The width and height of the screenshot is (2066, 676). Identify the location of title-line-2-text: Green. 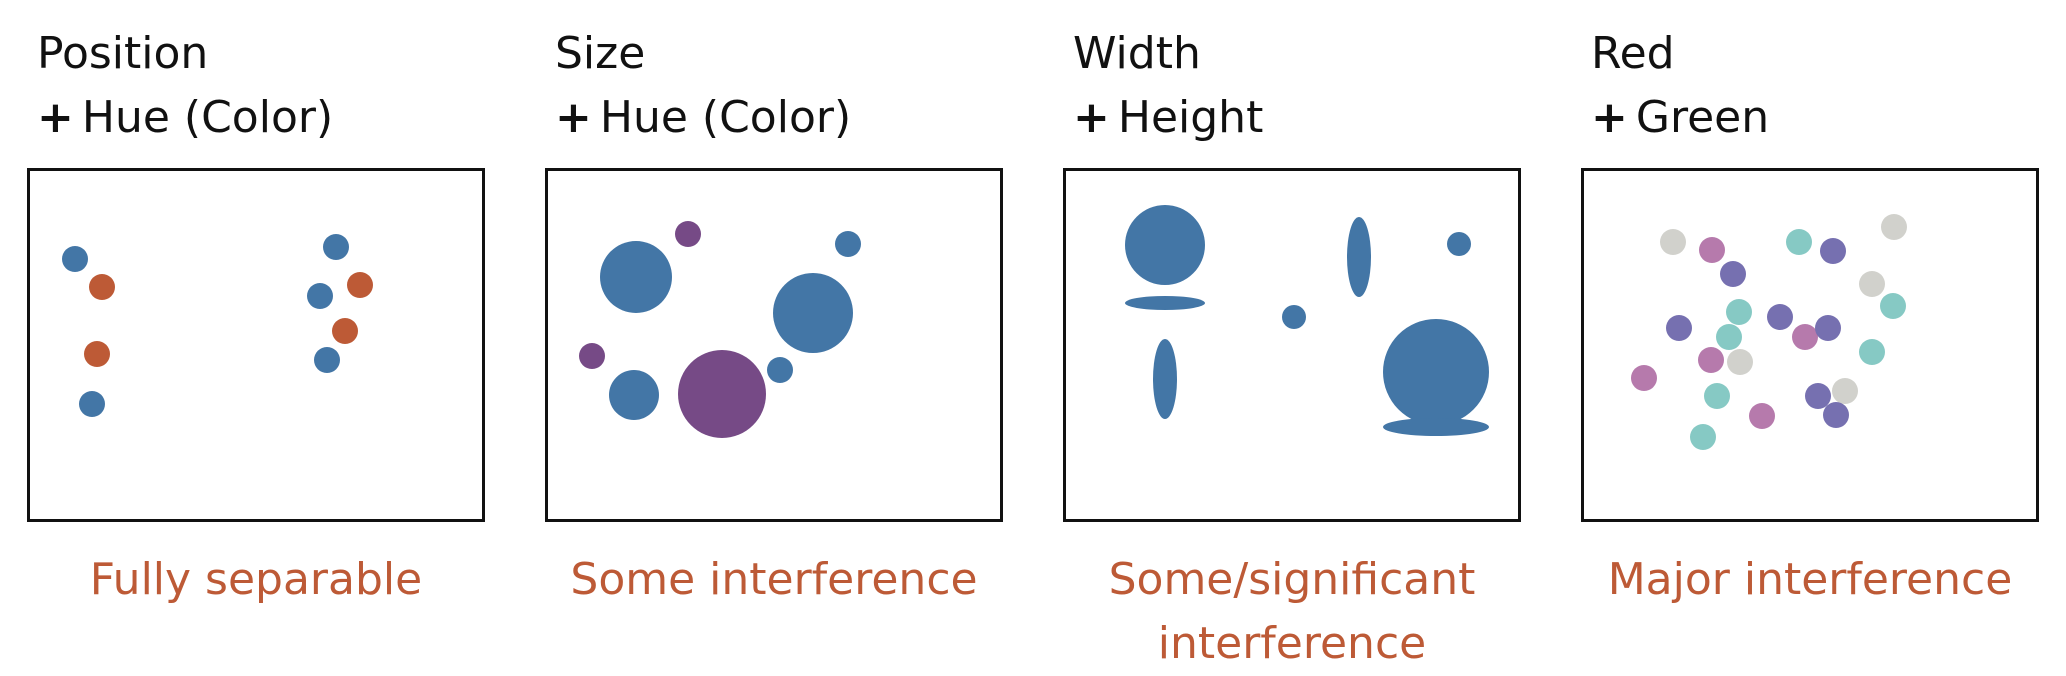
(1702, 117).